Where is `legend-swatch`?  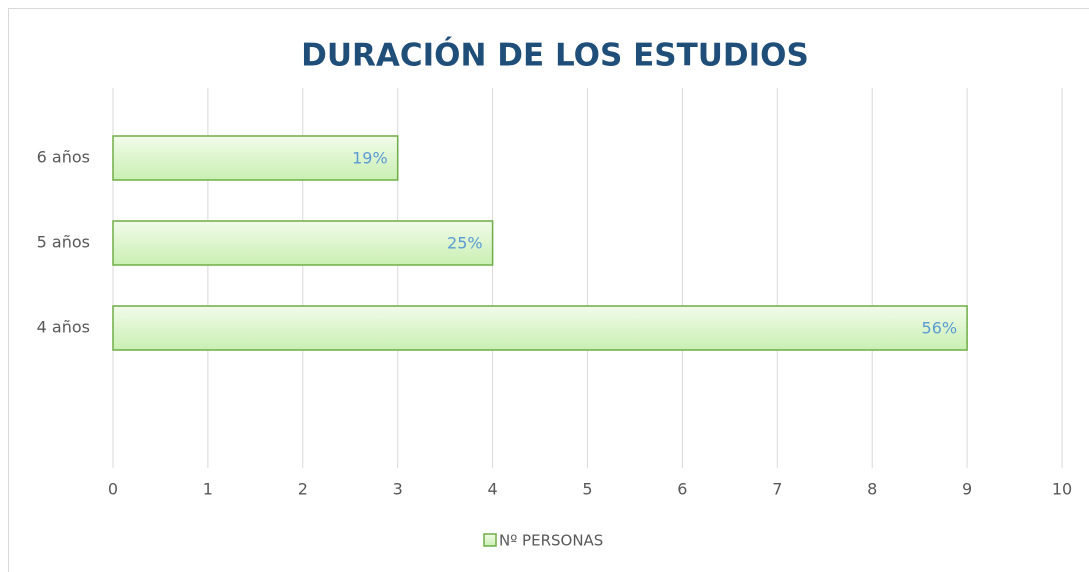 legend-swatch is located at coordinates (490, 540).